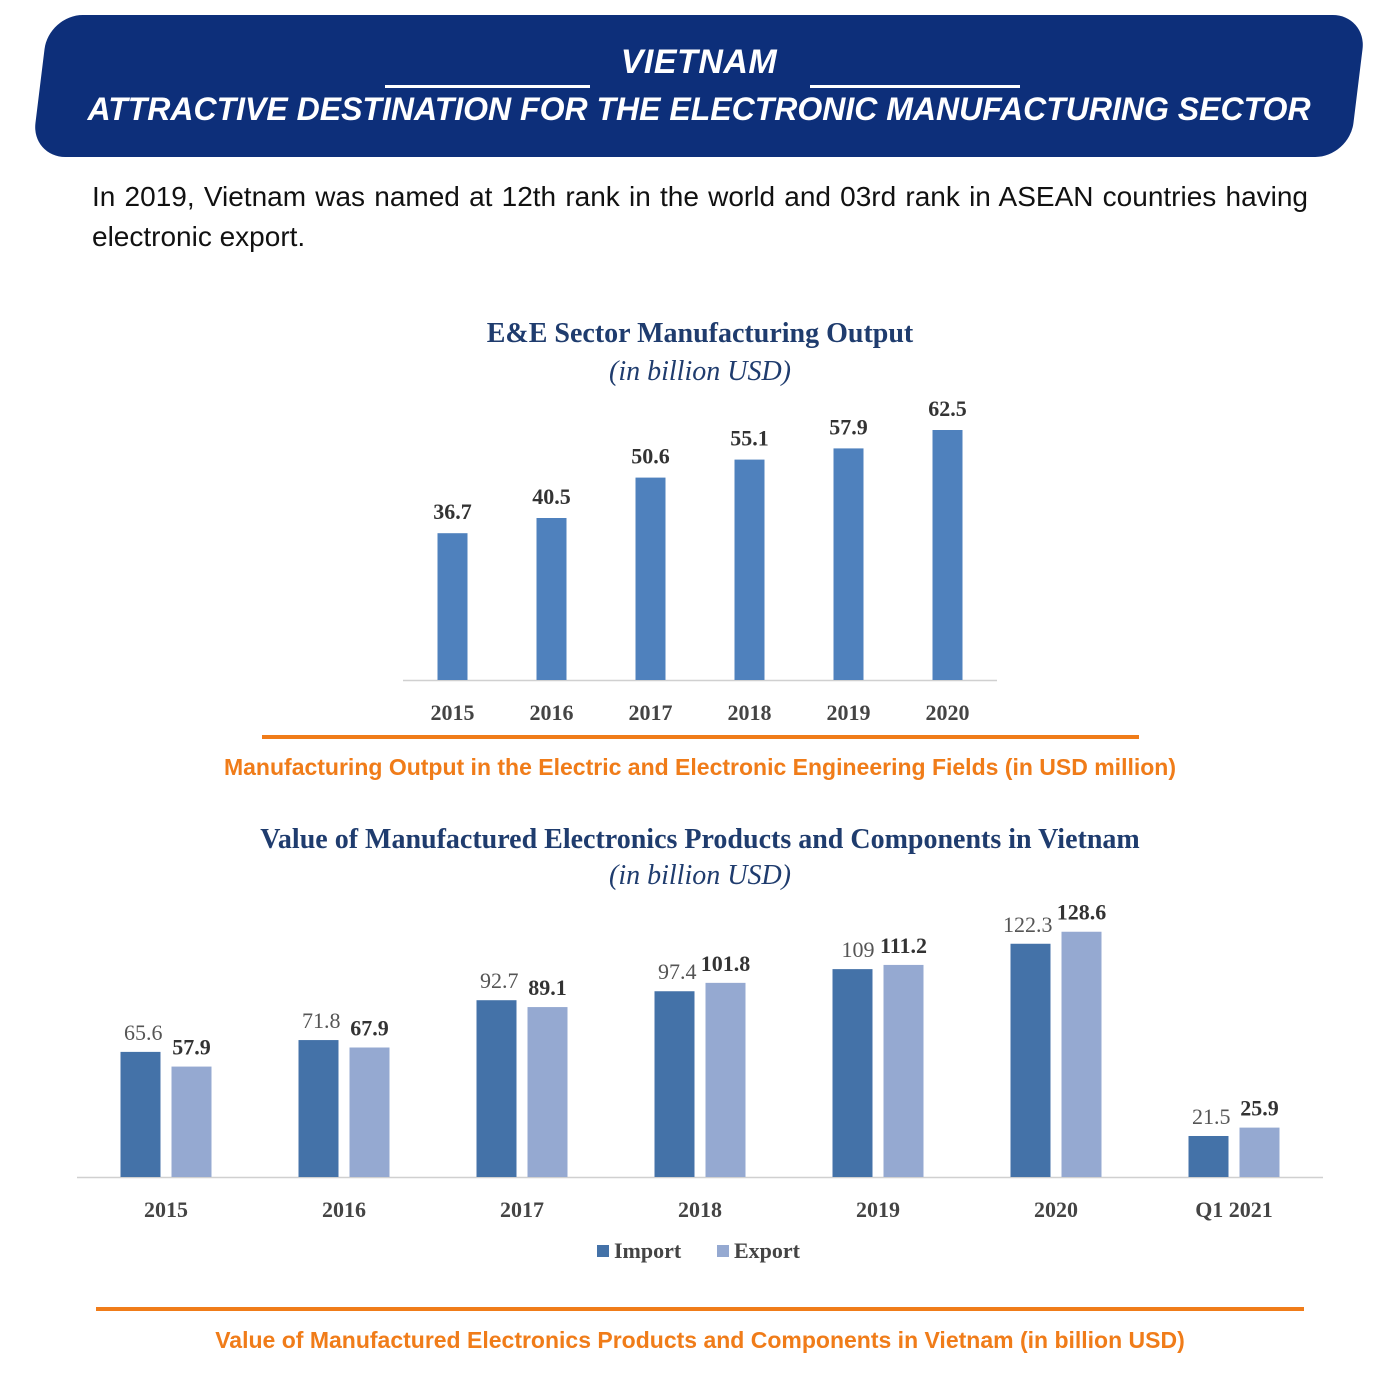 Image resolution: width=1400 pixels, height=1382 pixels. I want to click on chart1-data-label-2019: 57.9, so click(848, 426).